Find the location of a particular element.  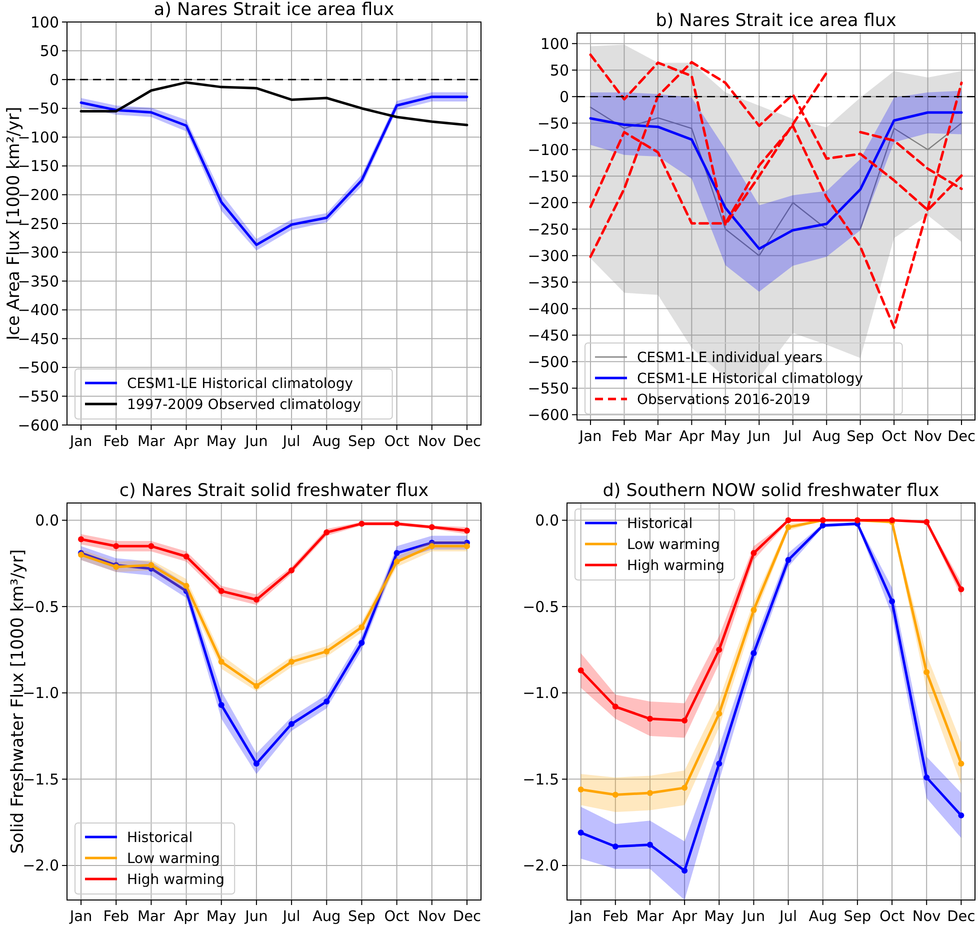

y-tick-label: −450 is located at coordinates (548, 335).